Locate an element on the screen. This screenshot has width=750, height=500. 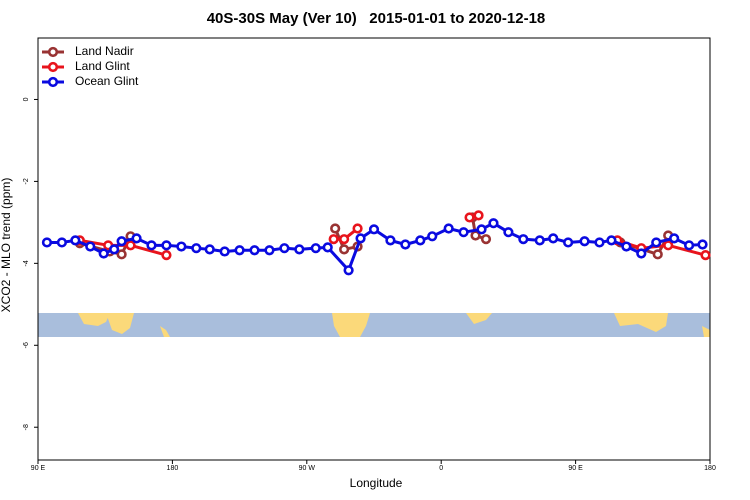
y-tick-label: 0 is located at coordinates (26, 99).